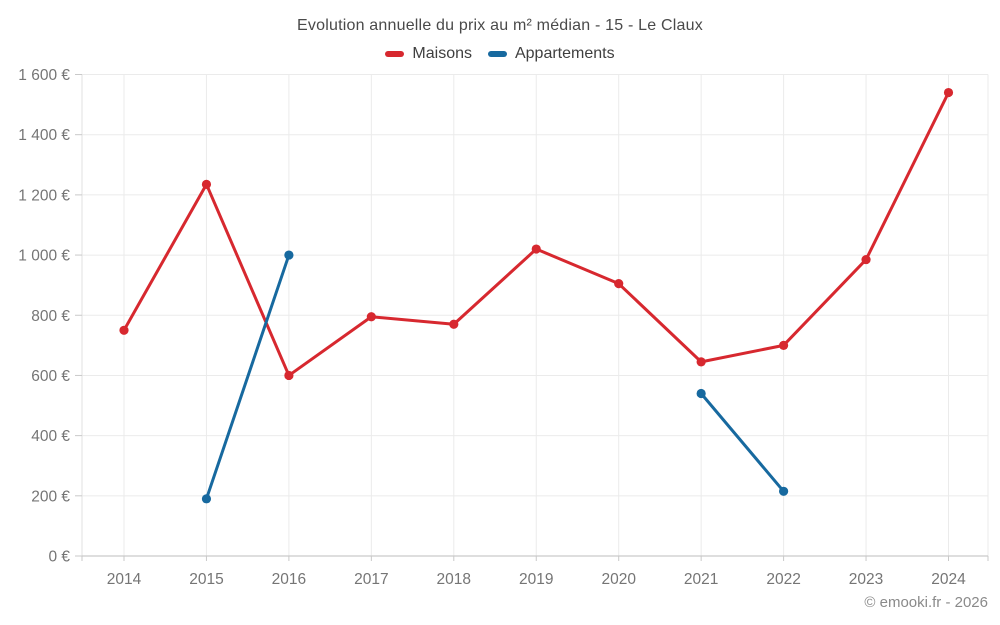 This screenshot has width=1000, height=625. Describe the element at coordinates (701, 579) in the screenshot. I see `x-tick-label: 2021` at that location.